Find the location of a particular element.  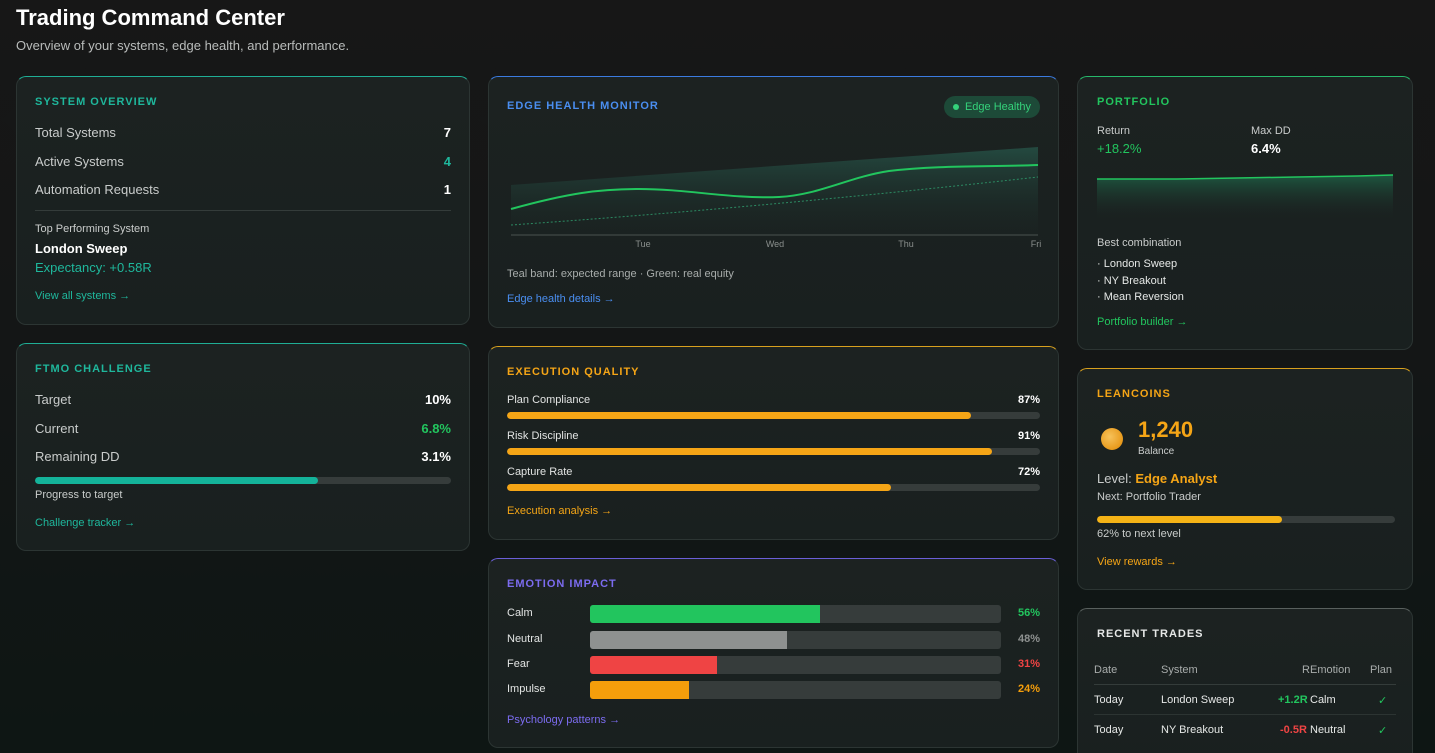

level-progress-label: 62% to next level is located at coordinates (1139, 534).